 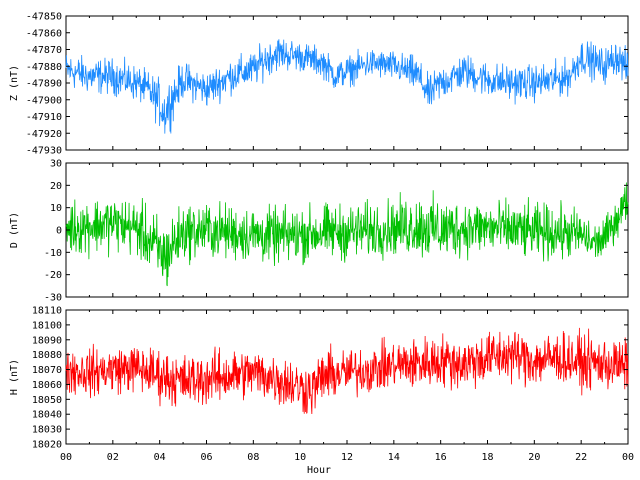 What do you see at coordinates (300, 457) in the screenshot?
I see `x-tick-label: 10` at bounding box center [300, 457].